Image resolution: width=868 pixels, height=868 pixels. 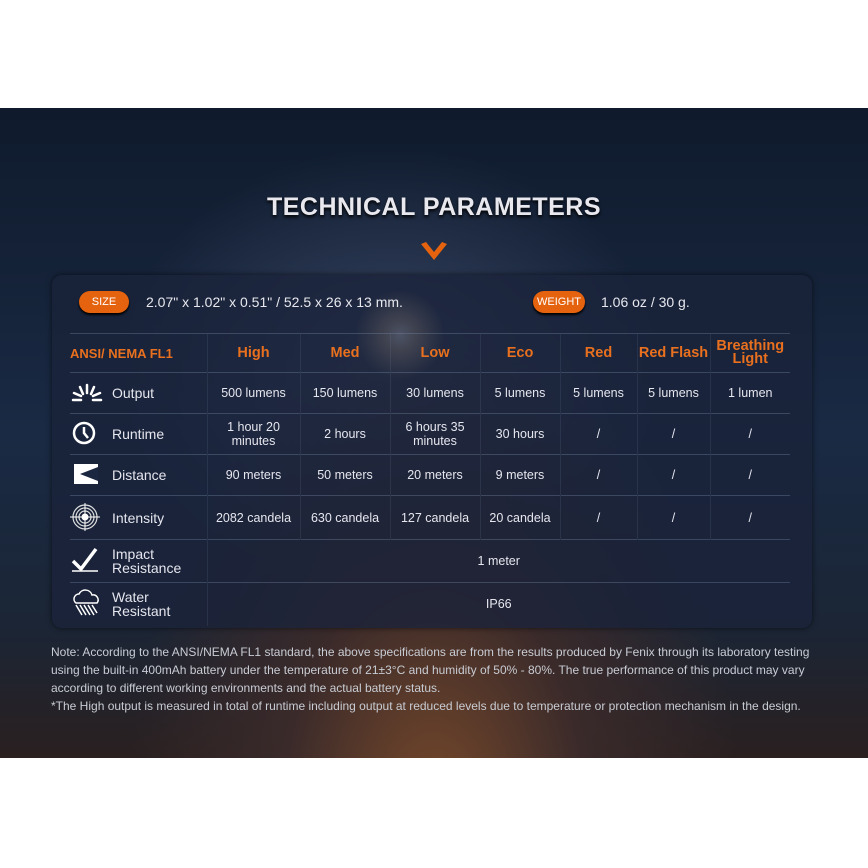 What do you see at coordinates (498, 604) in the screenshot?
I see `spec-value: IP66` at bounding box center [498, 604].